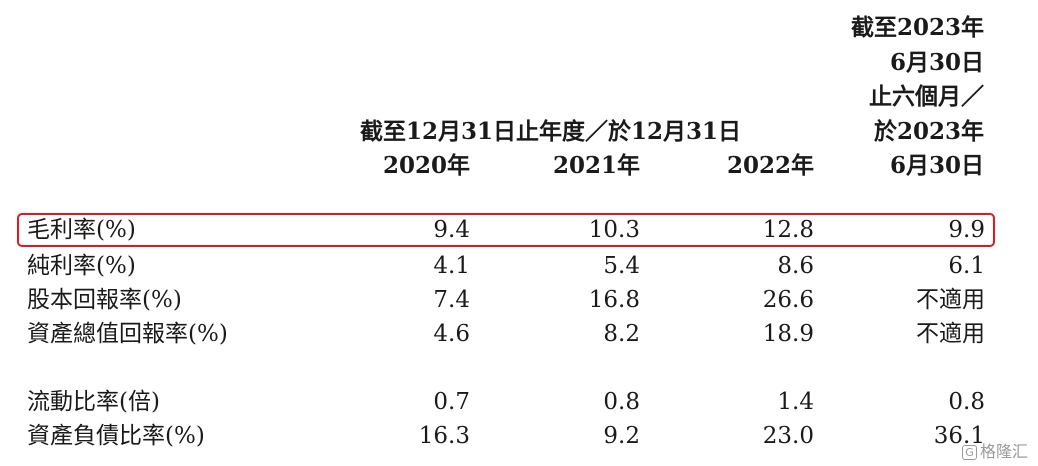 This screenshot has width=1038, height=466. What do you see at coordinates (788, 300) in the screenshot?
I see `cell-roe-2022: 26.6` at bounding box center [788, 300].